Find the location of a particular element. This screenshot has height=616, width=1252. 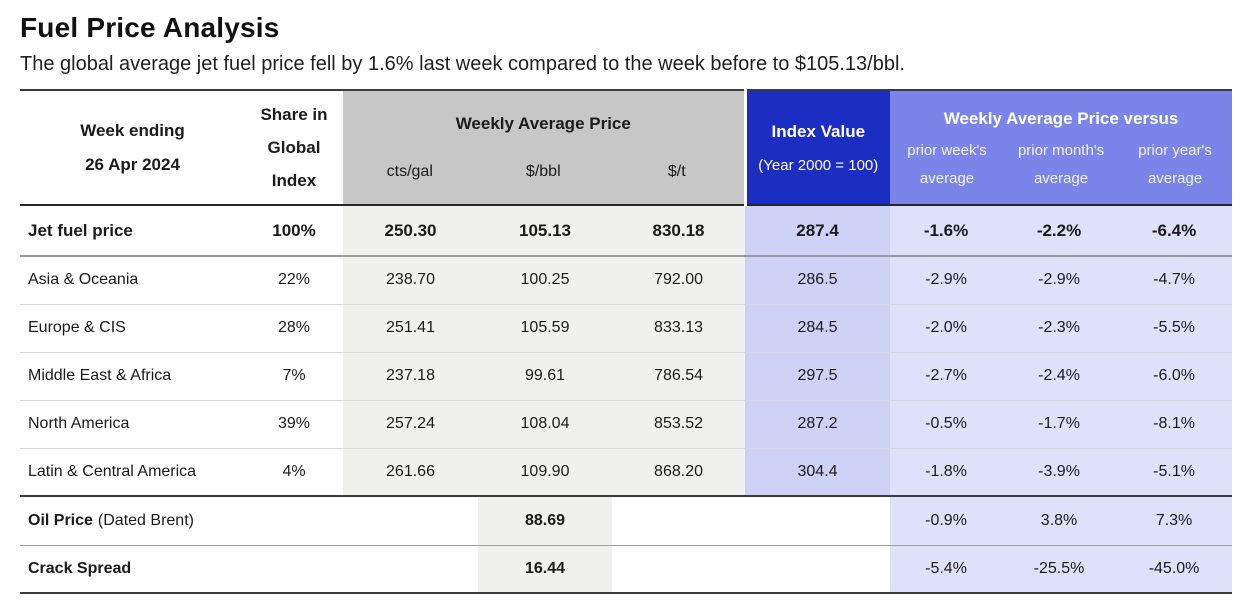

cell-label: Middle East & Africa is located at coordinates (132, 376).